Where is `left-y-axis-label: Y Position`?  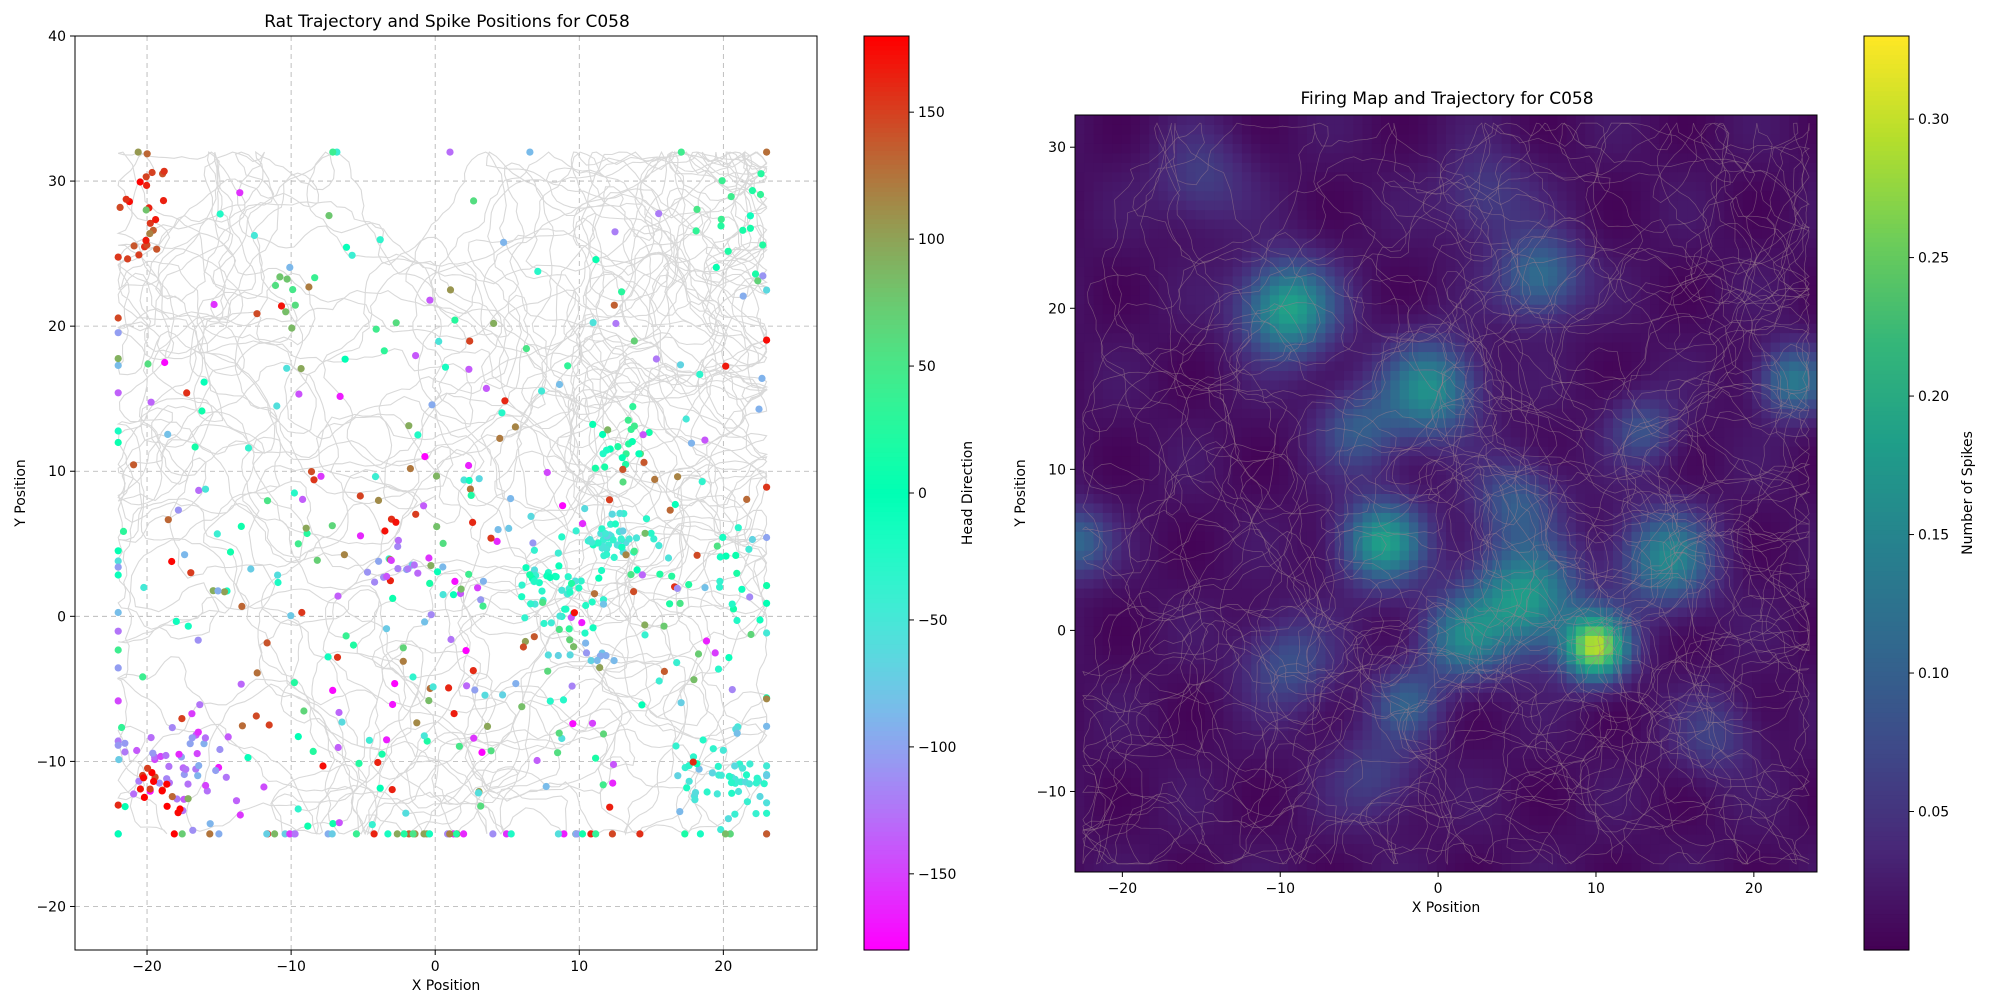
left-y-axis-label: Y Position is located at coordinates (21, 493).